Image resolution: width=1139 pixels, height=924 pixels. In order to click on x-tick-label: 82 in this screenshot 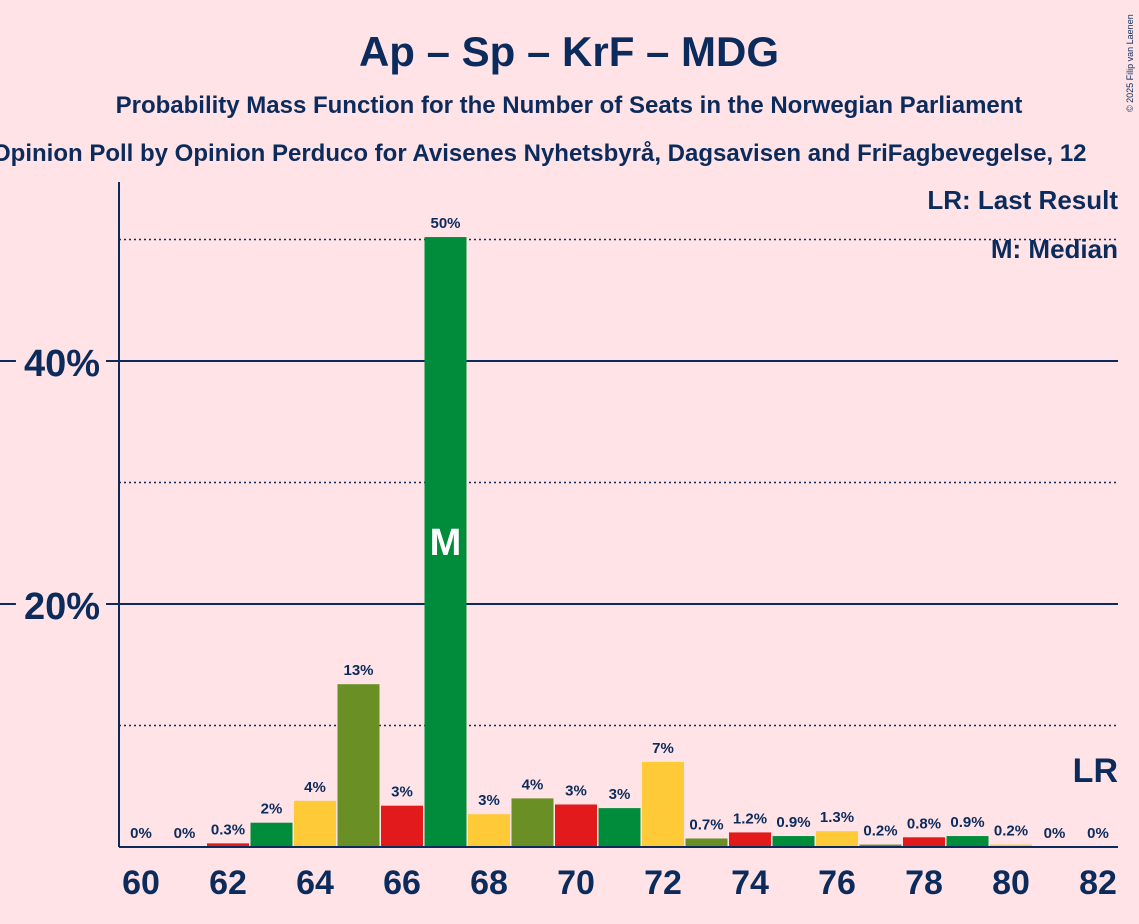, I will do `click(1098, 883)`.